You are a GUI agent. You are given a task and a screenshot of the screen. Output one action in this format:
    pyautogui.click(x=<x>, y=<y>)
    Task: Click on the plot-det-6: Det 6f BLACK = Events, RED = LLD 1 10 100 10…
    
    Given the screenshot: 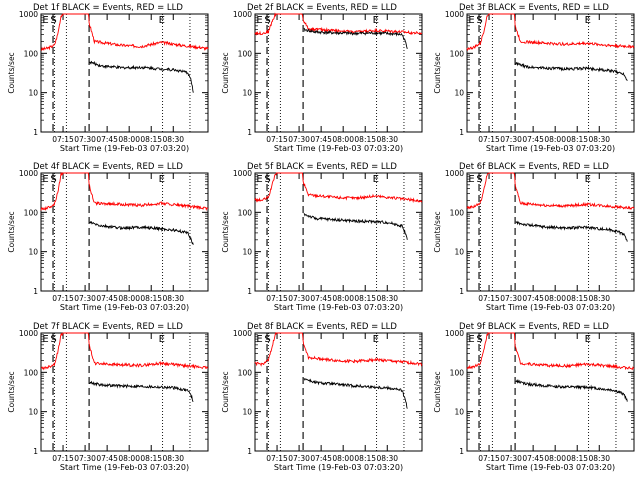 What is the action you would take?
    pyautogui.click(x=534, y=237)
    